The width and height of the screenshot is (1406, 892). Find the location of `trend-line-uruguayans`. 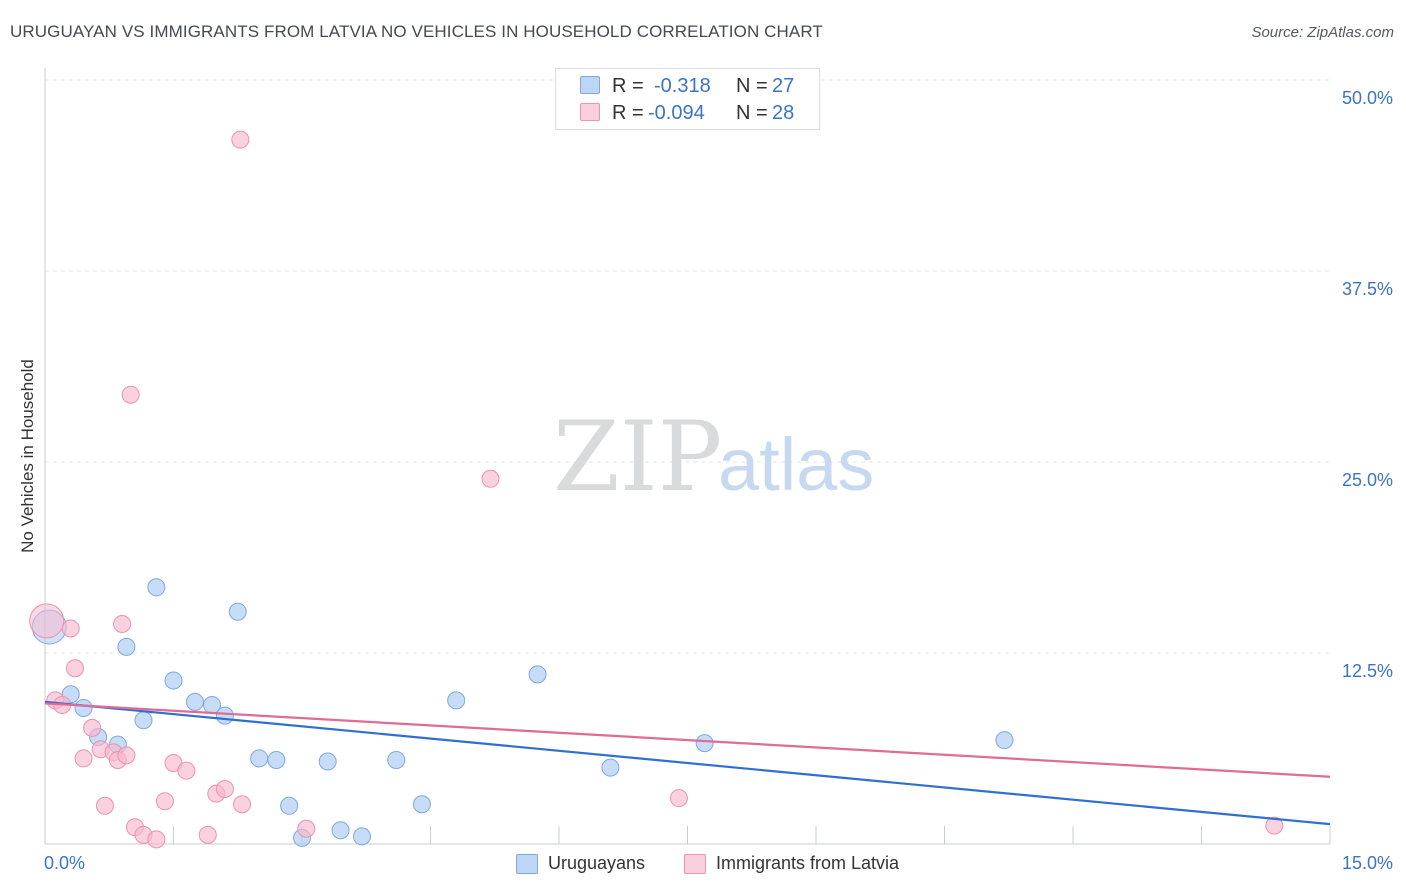

trend-line-uruguayans is located at coordinates (687, 763).